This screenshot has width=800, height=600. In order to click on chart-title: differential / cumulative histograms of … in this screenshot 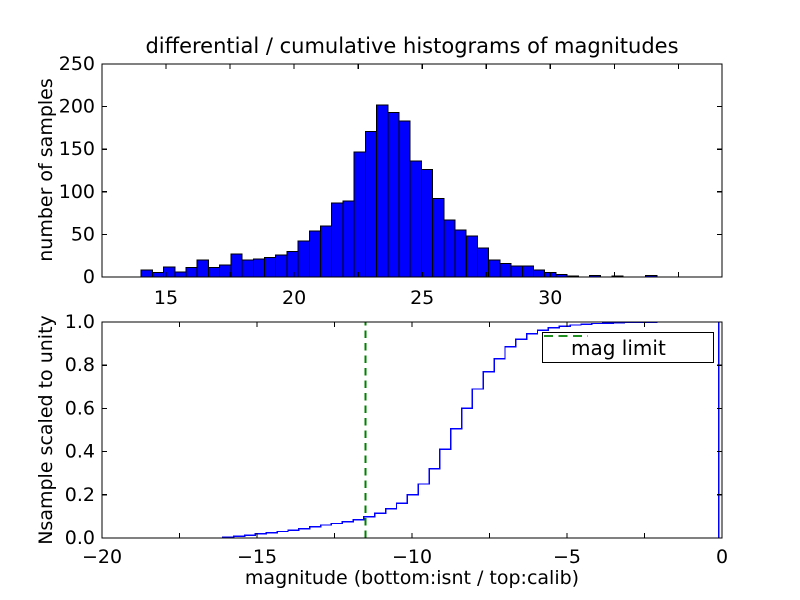, I will do `click(412, 46)`.